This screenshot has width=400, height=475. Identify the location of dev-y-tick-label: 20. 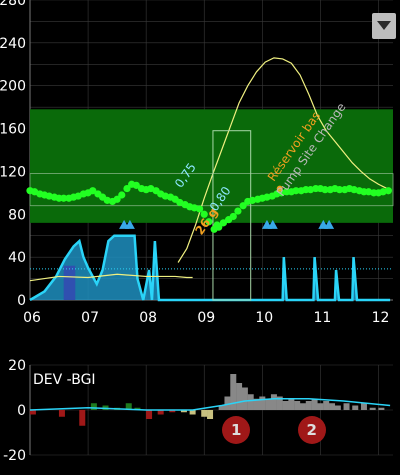
(17, 366).